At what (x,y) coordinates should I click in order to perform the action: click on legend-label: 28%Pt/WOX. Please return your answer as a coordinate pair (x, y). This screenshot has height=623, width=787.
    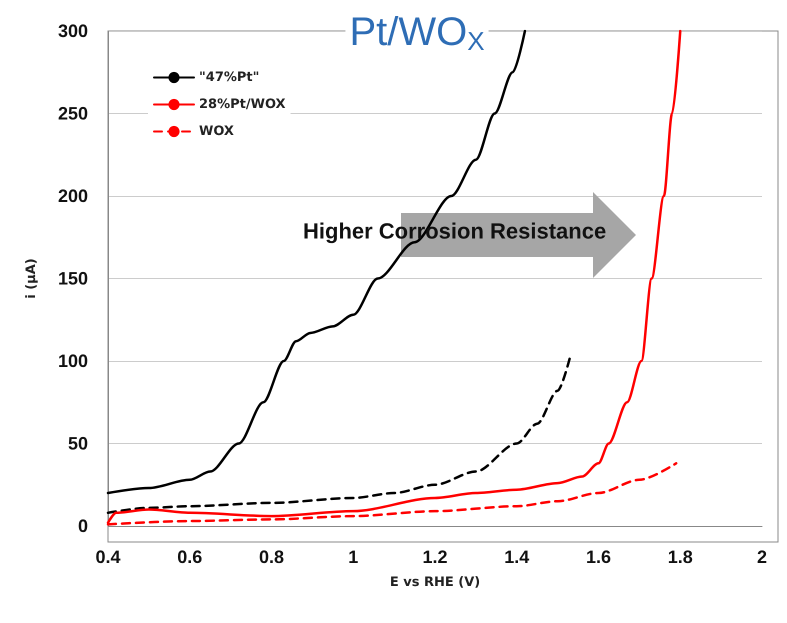
    Looking at the image, I should click on (242, 104).